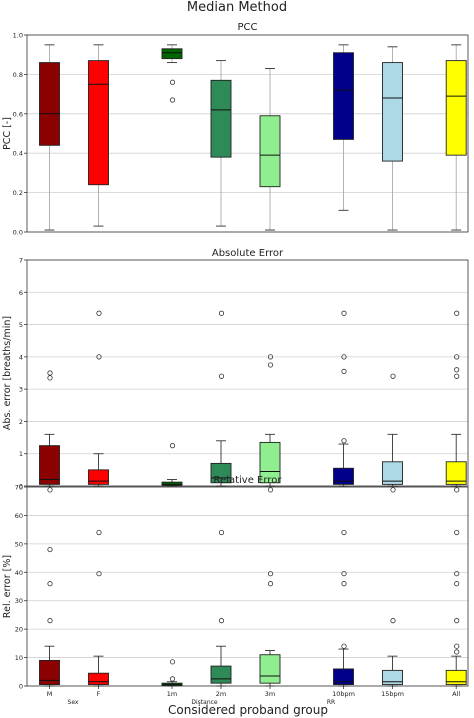  What do you see at coordinates (19, 544) in the screenshot?
I see `y-tick-label: 50` at bounding box center [19, 544].